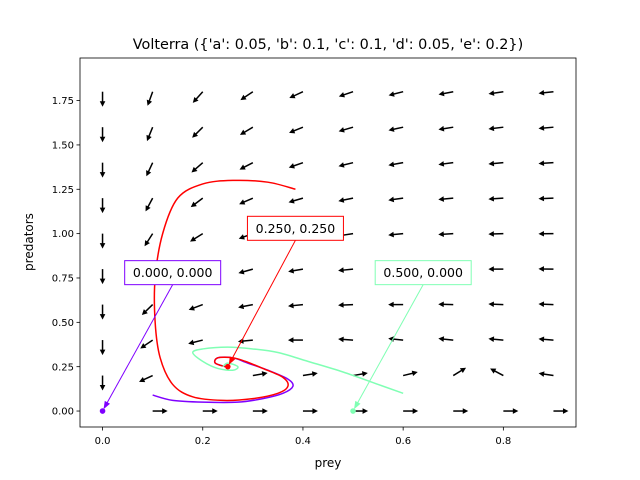 This screenshot has width=640, height=480. What do you see at coordinates (353, 411) in the screenshot?
I see `trajectory-start-point` at bounding box center [353, 411].